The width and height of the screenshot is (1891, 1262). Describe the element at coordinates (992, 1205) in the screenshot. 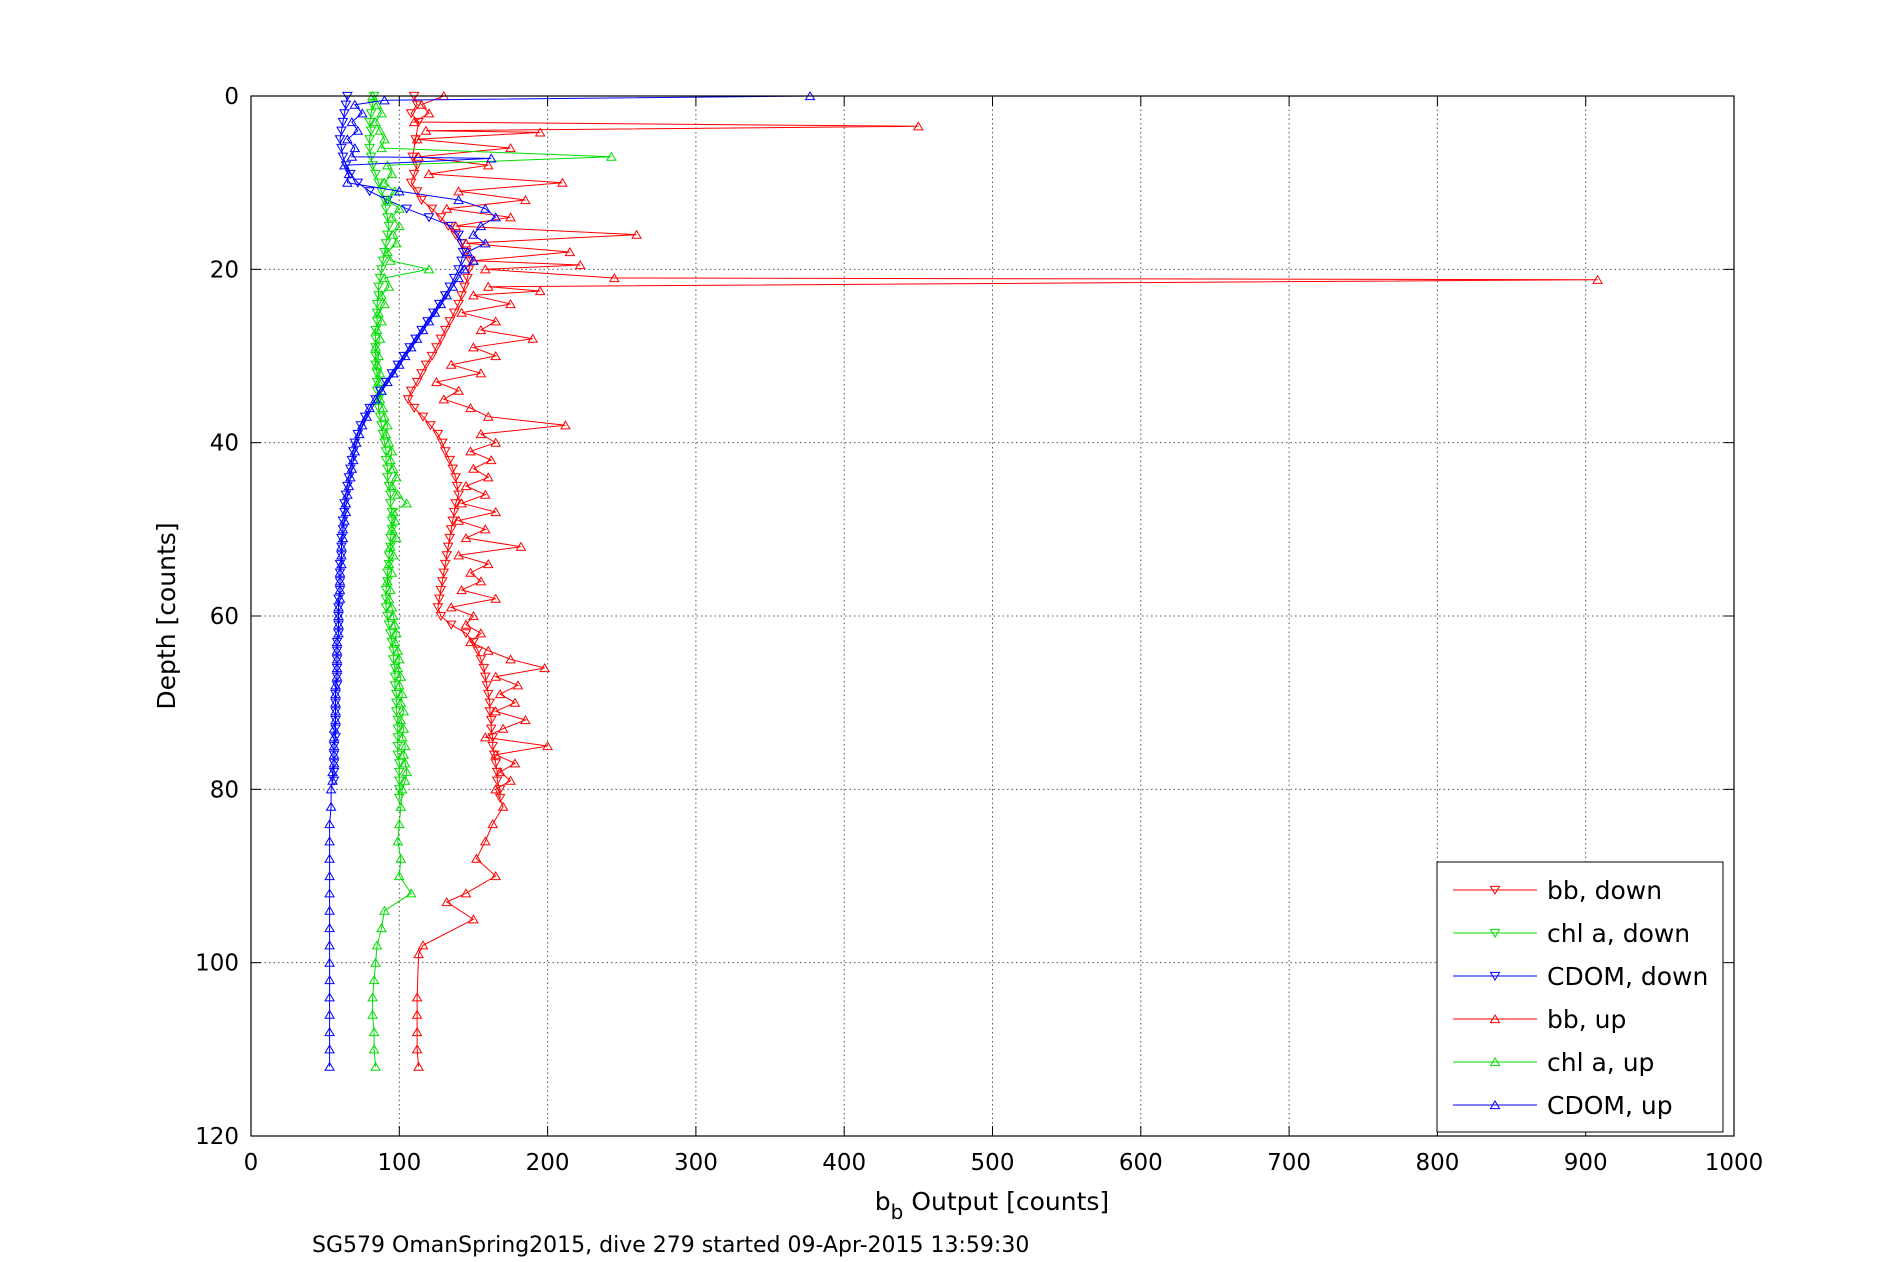

I see `x-axis-label: bb Output [counts]` at that location.